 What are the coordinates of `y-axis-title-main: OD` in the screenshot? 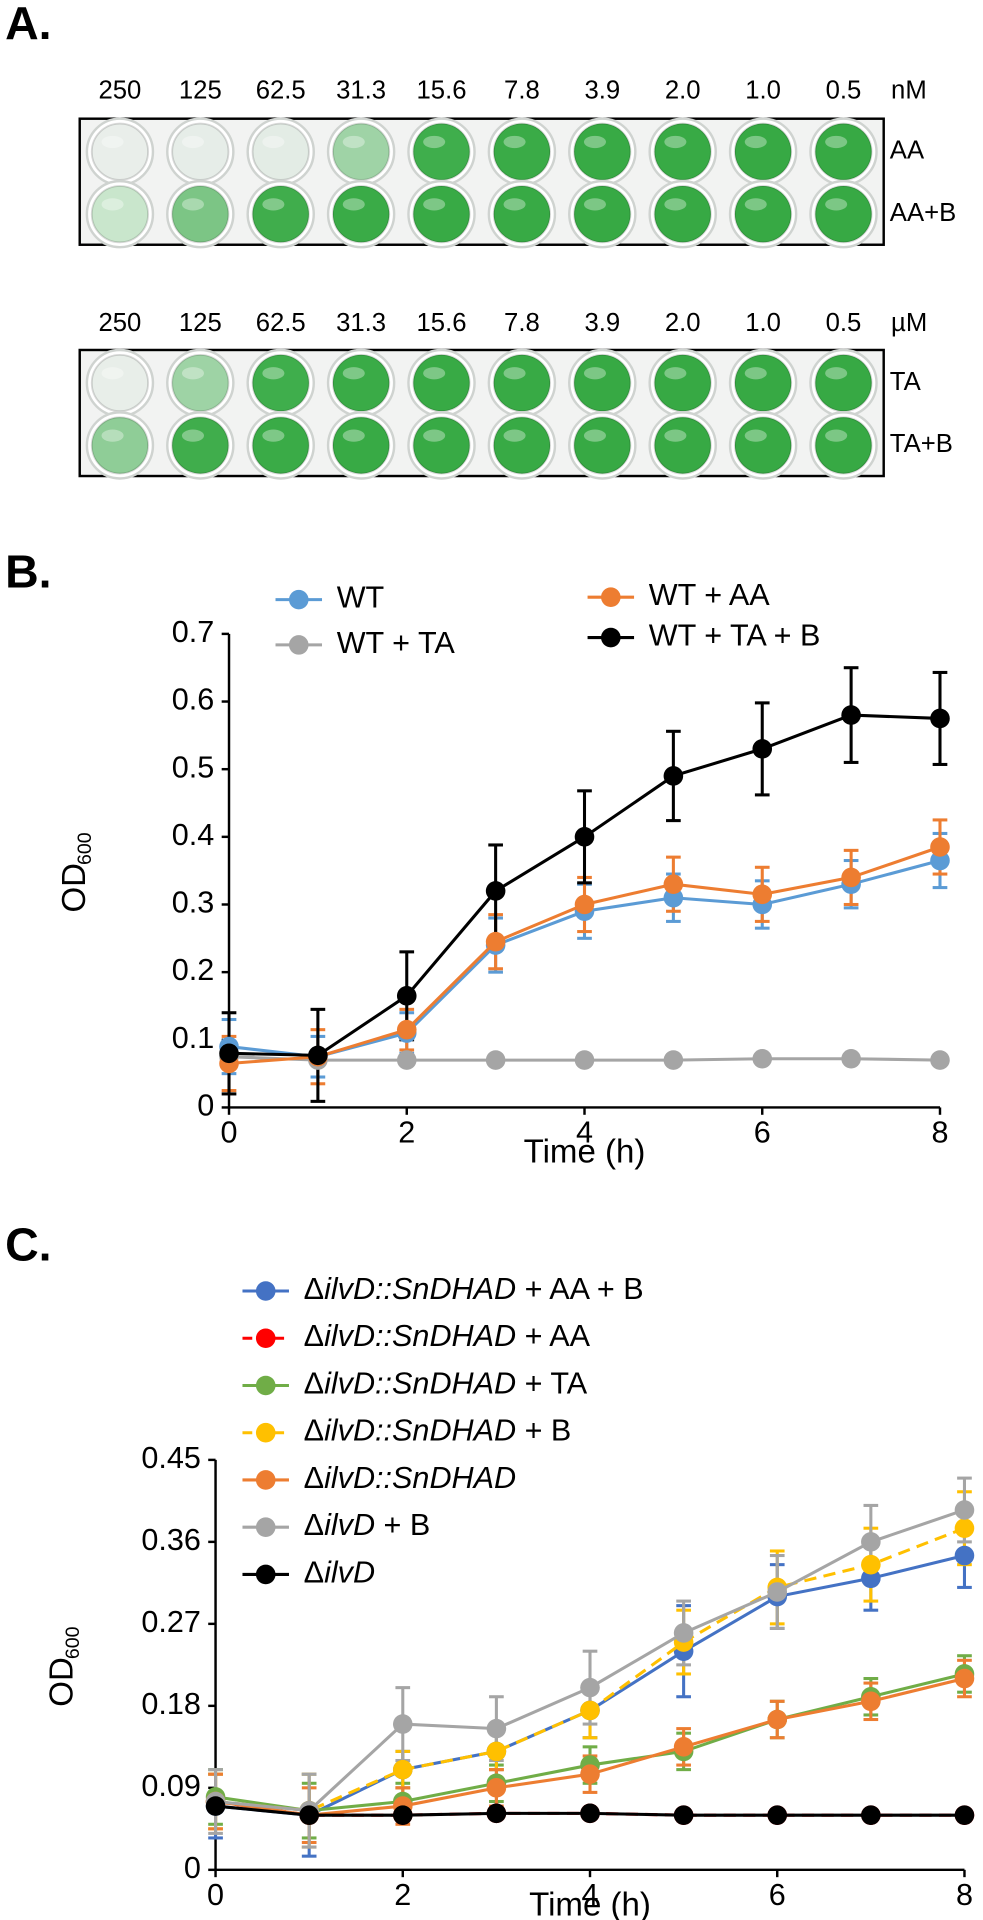 It's located at (62, 1682).